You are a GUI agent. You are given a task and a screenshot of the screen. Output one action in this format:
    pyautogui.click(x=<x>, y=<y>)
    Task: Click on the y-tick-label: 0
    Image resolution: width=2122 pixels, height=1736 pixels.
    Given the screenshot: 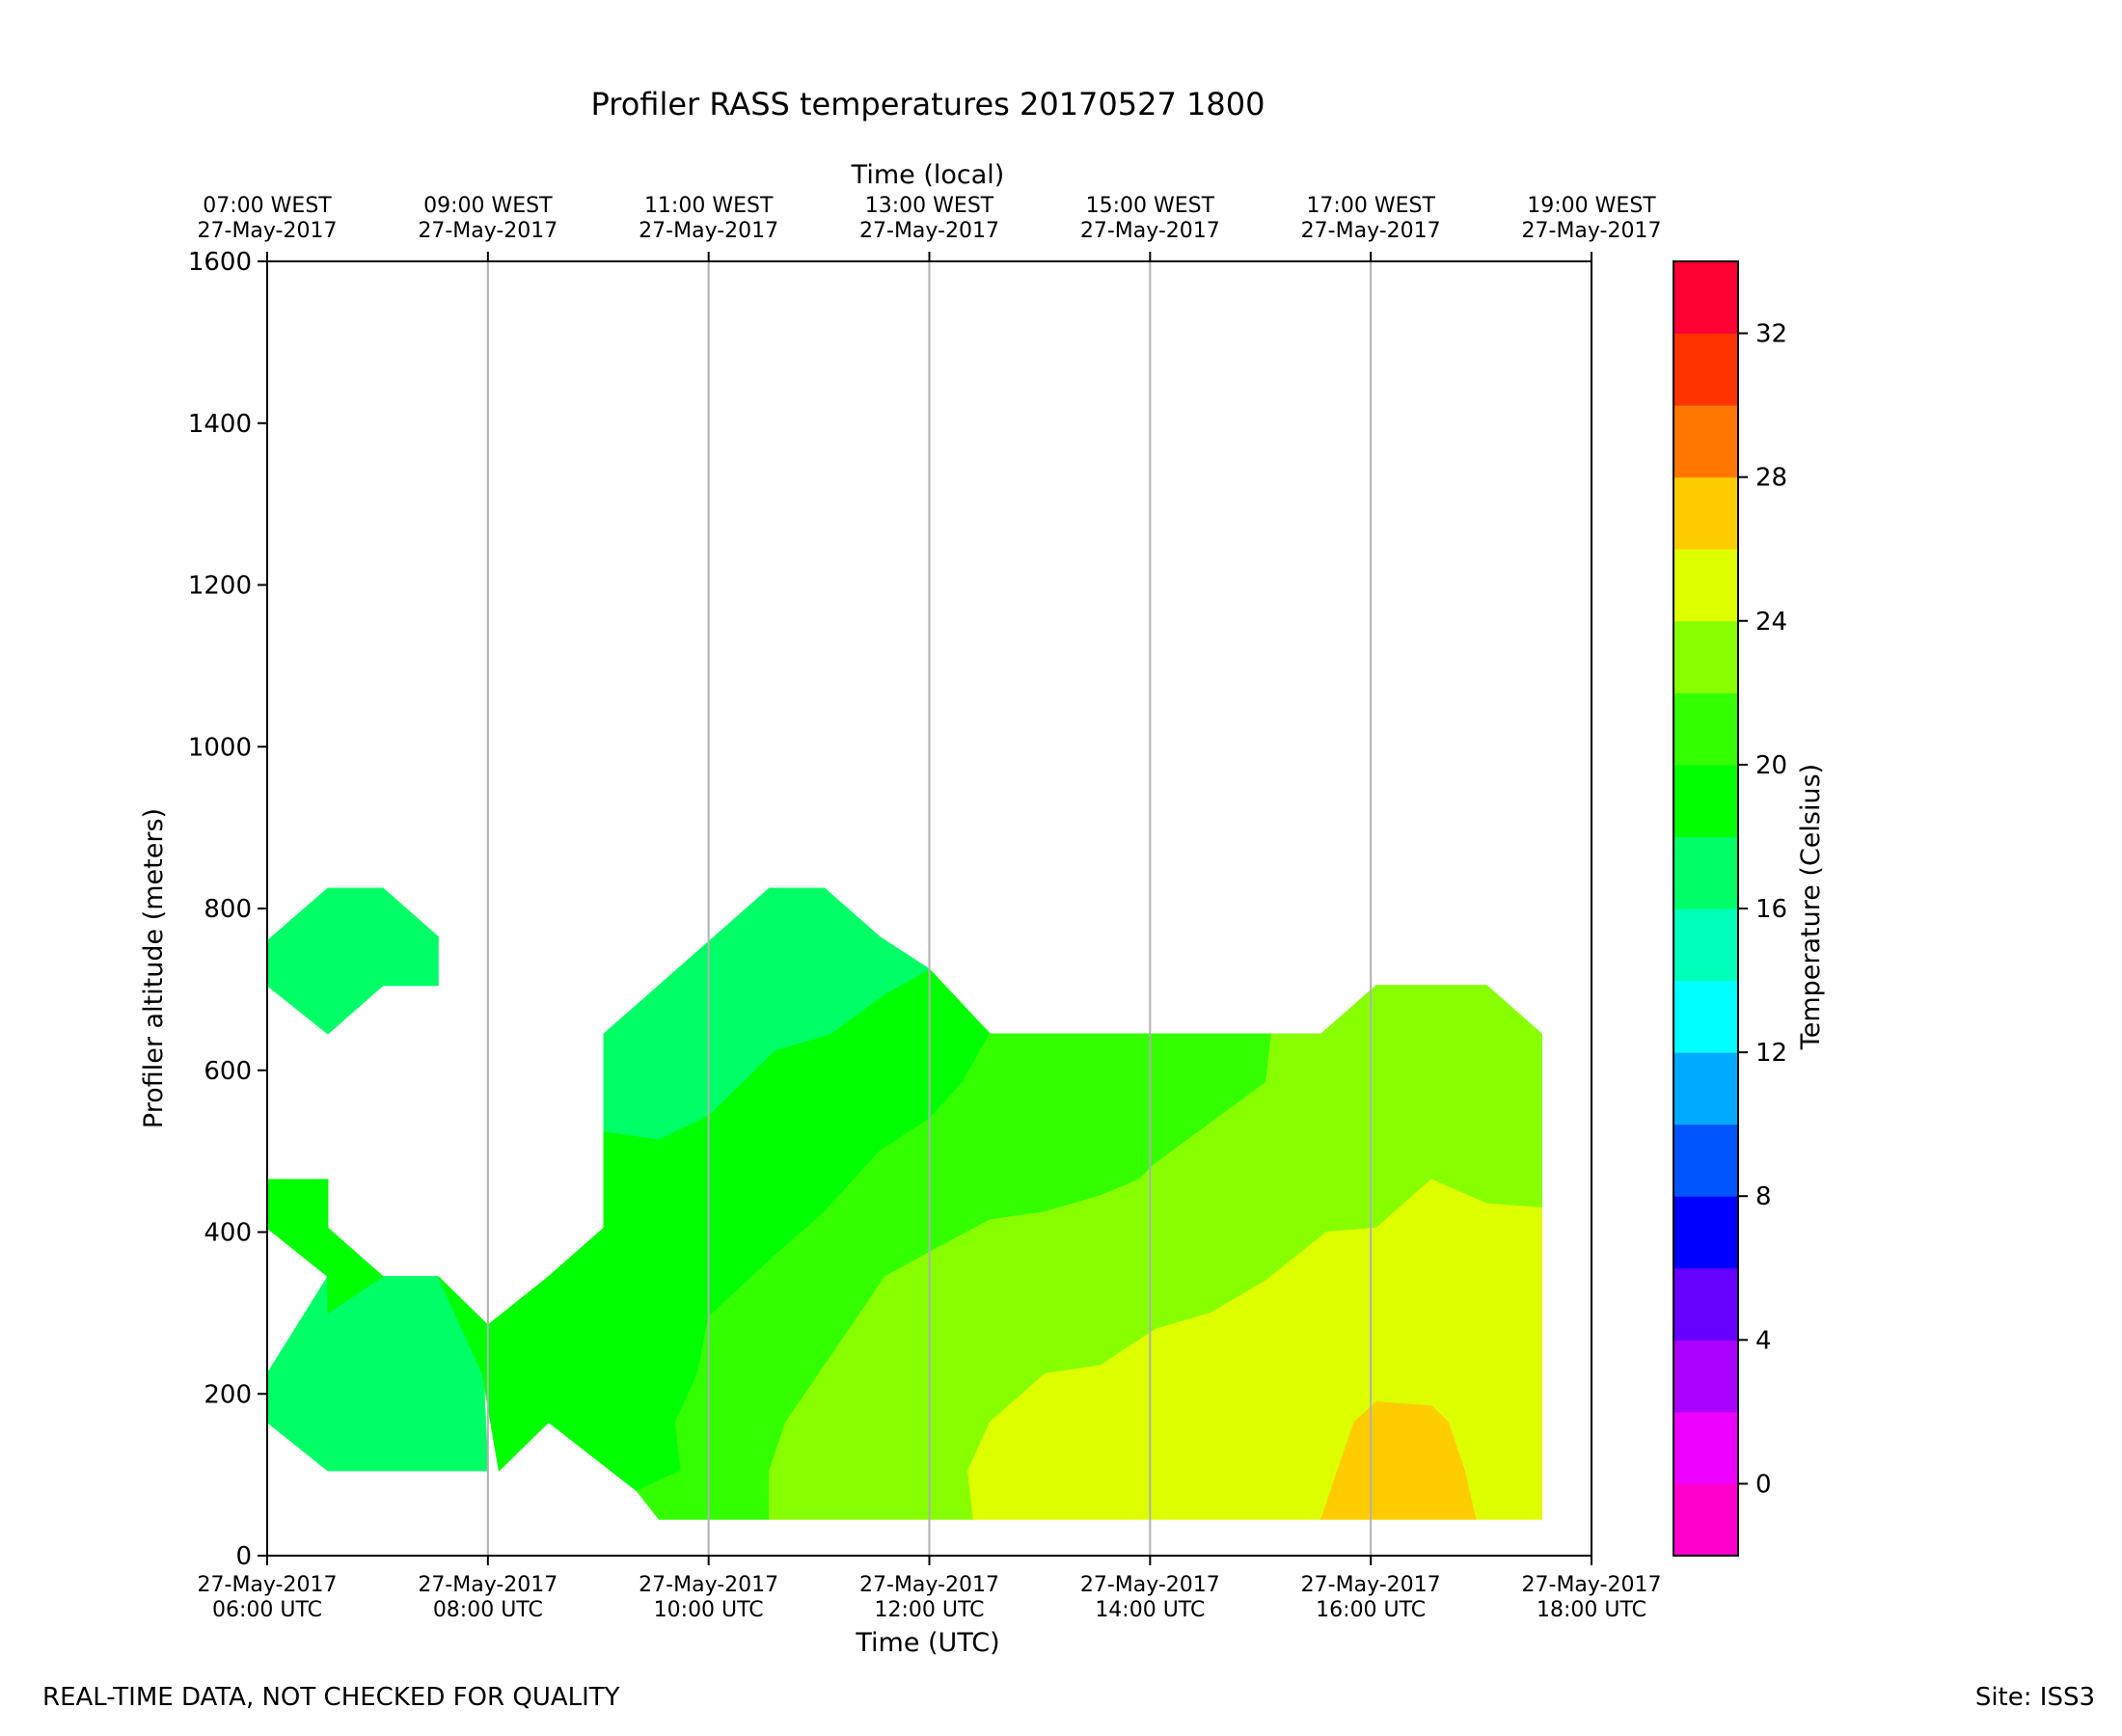 What is the action you would take?
    pyautogui.click(x=244, y=1556)
    